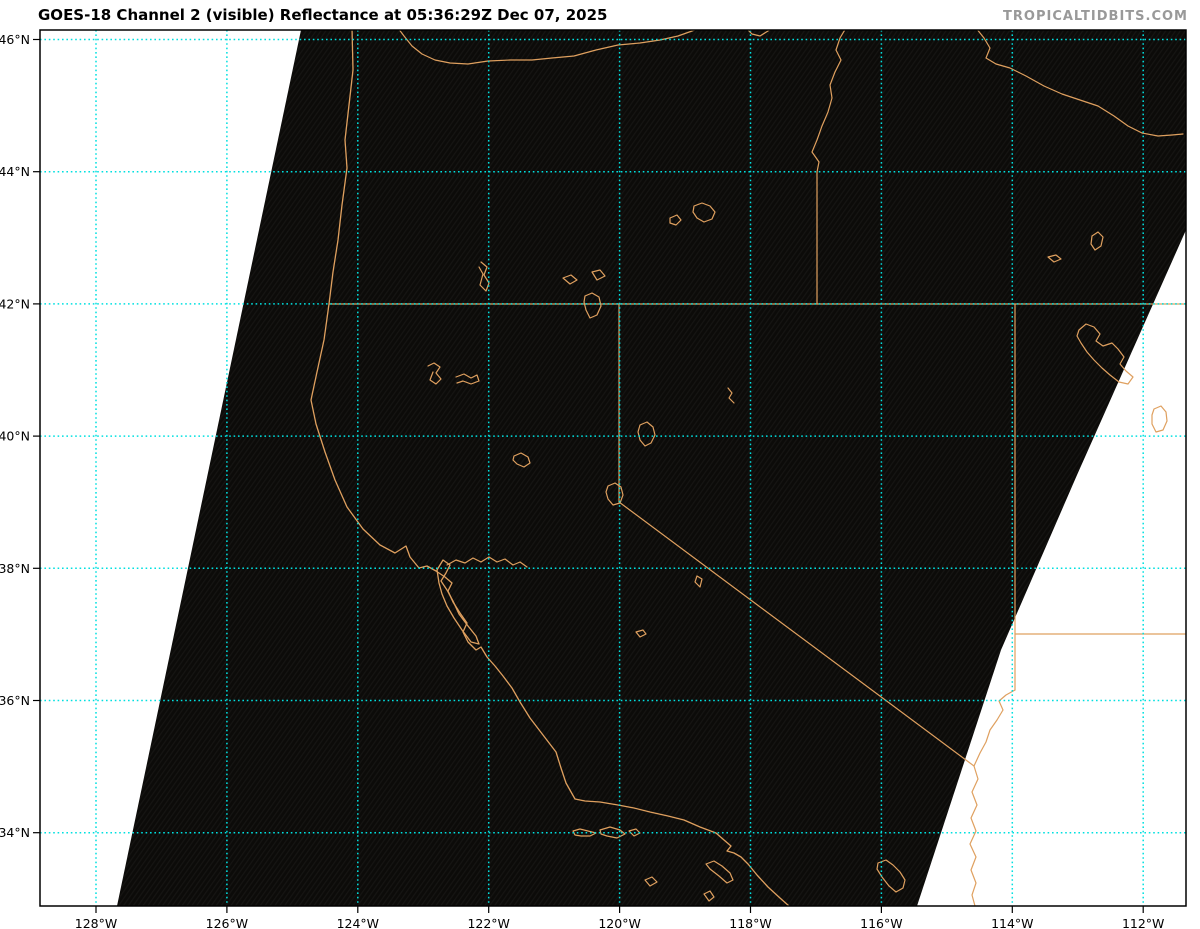  What do you see at coordinates (828, 107) in the screenshot?
I see `snake-river-or-id` at bounding box center [828, 107].